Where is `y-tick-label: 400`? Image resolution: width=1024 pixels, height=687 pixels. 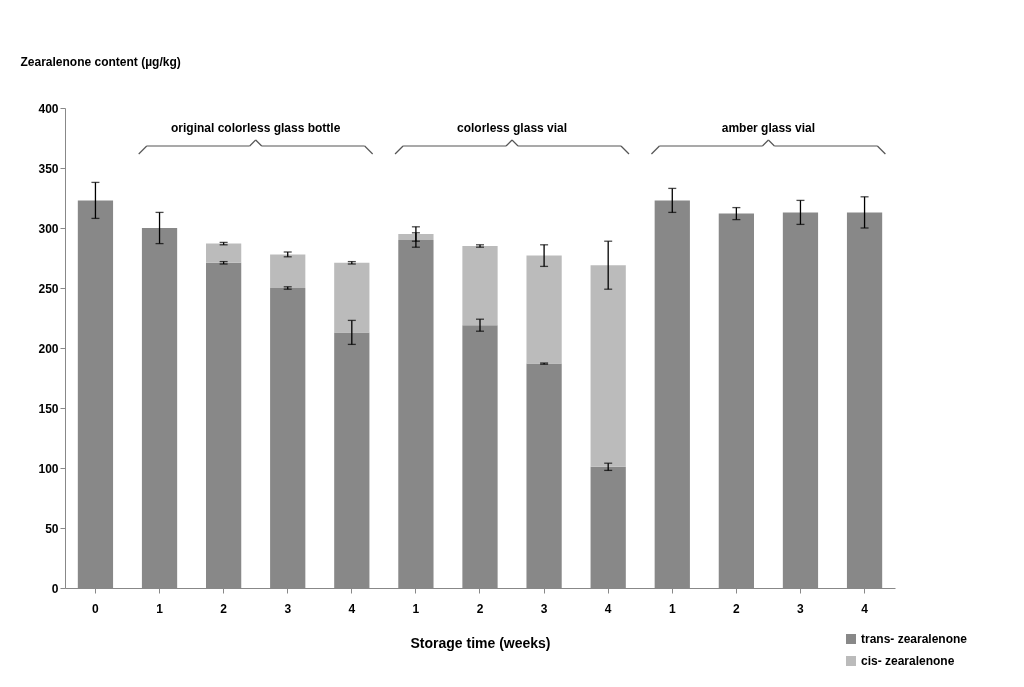 y-tick-label: 400 is located at coordinates (48, 108).